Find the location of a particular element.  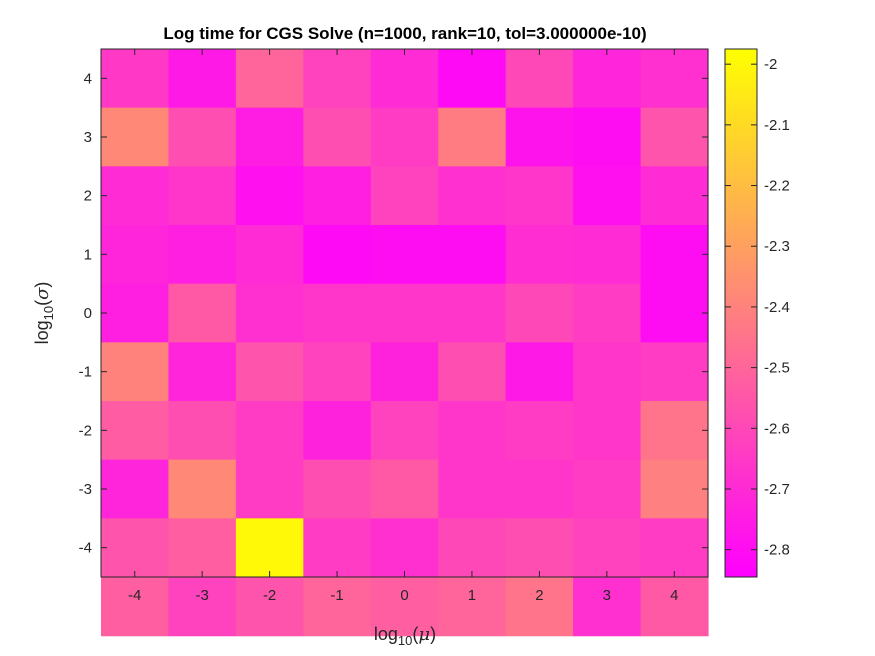

colorbar-tick-label: -2.5 is located at coordinates (777, 368).